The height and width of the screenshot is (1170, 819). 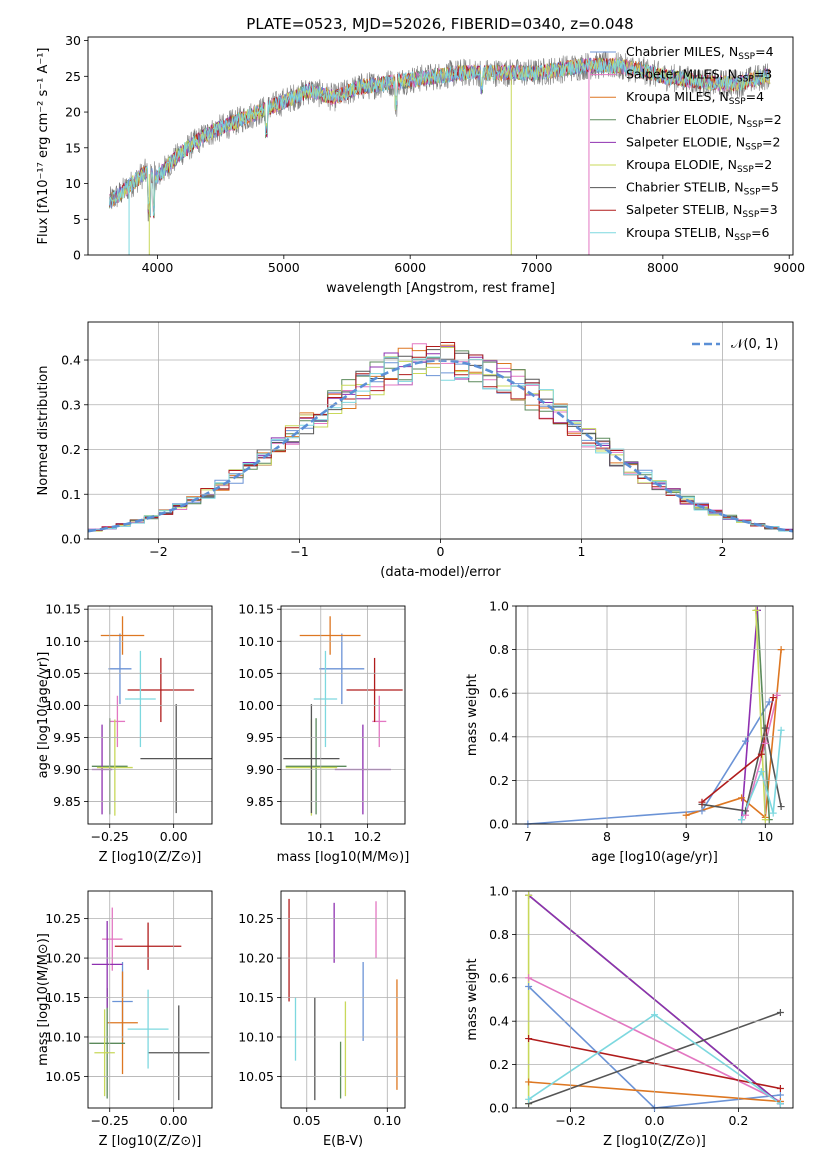 I want to click on x-axis-label: wavelength [Angstrom, rest frame], so click(x=440, y=288).